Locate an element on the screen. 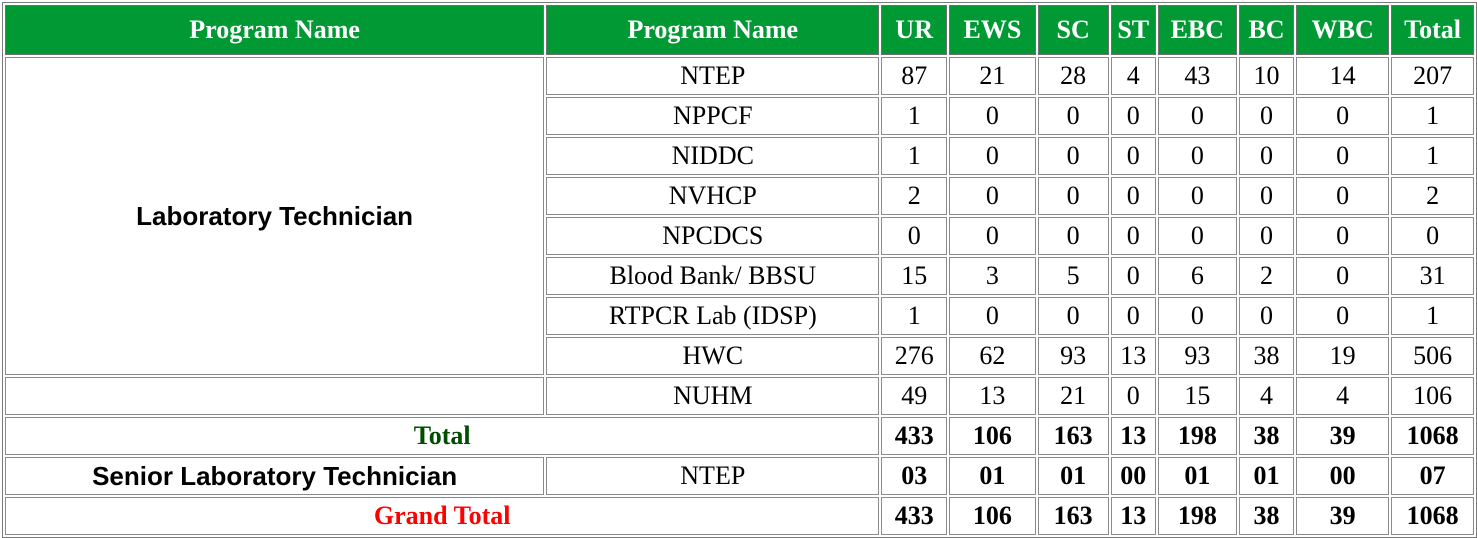  total-value-cell: 39 is located at coordinates (1343, 436).